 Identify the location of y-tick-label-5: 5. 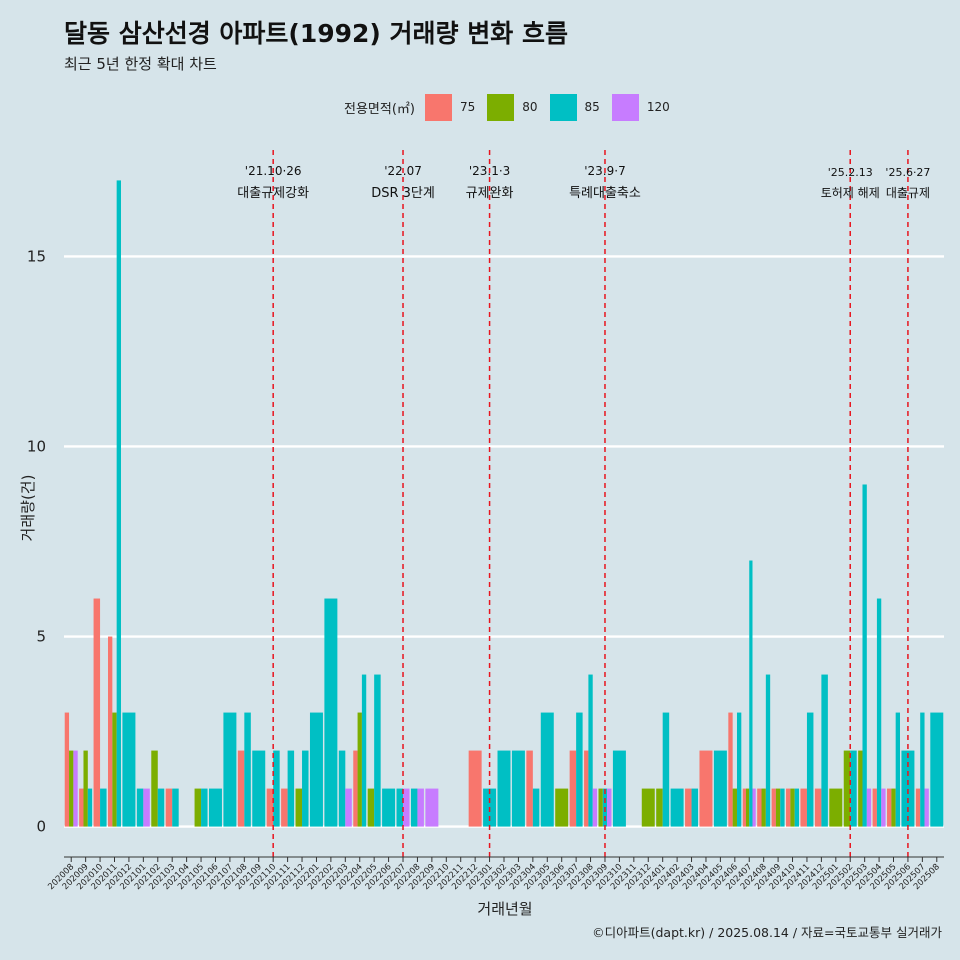
(41, 637).